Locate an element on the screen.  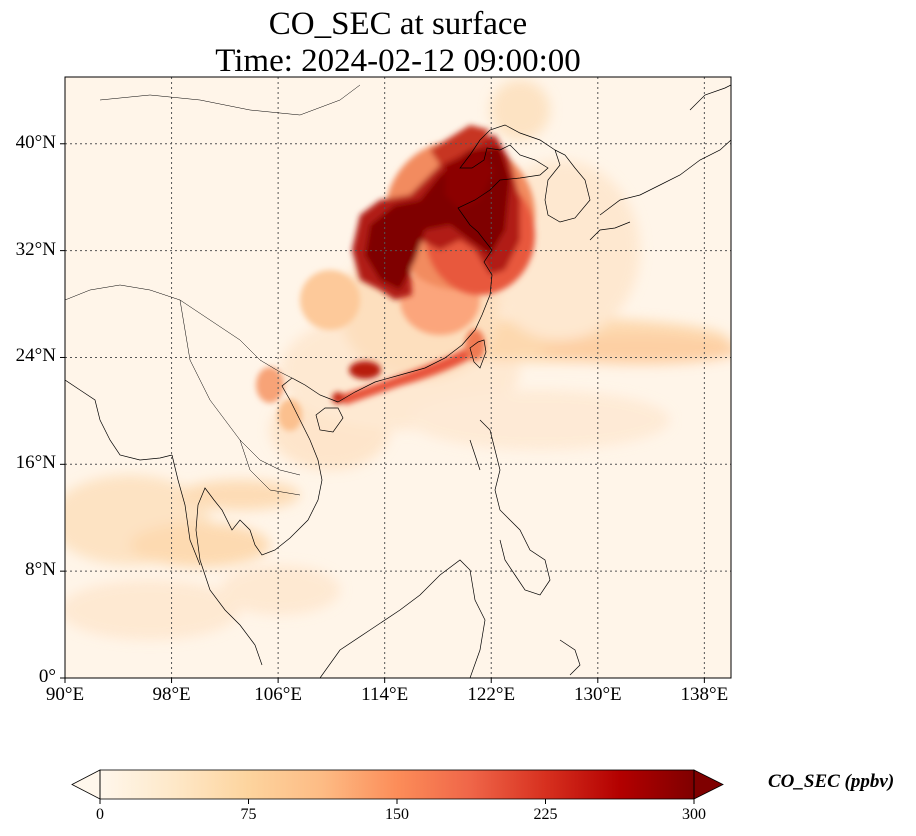
lon-tick-label: 90°E is located at coordinates (65, 694).